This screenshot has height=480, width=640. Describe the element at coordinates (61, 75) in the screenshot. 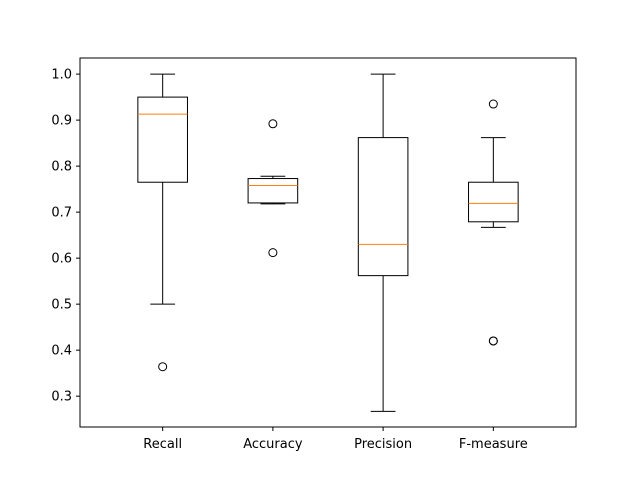

I see `y-tick-label: 1.0` at that location.